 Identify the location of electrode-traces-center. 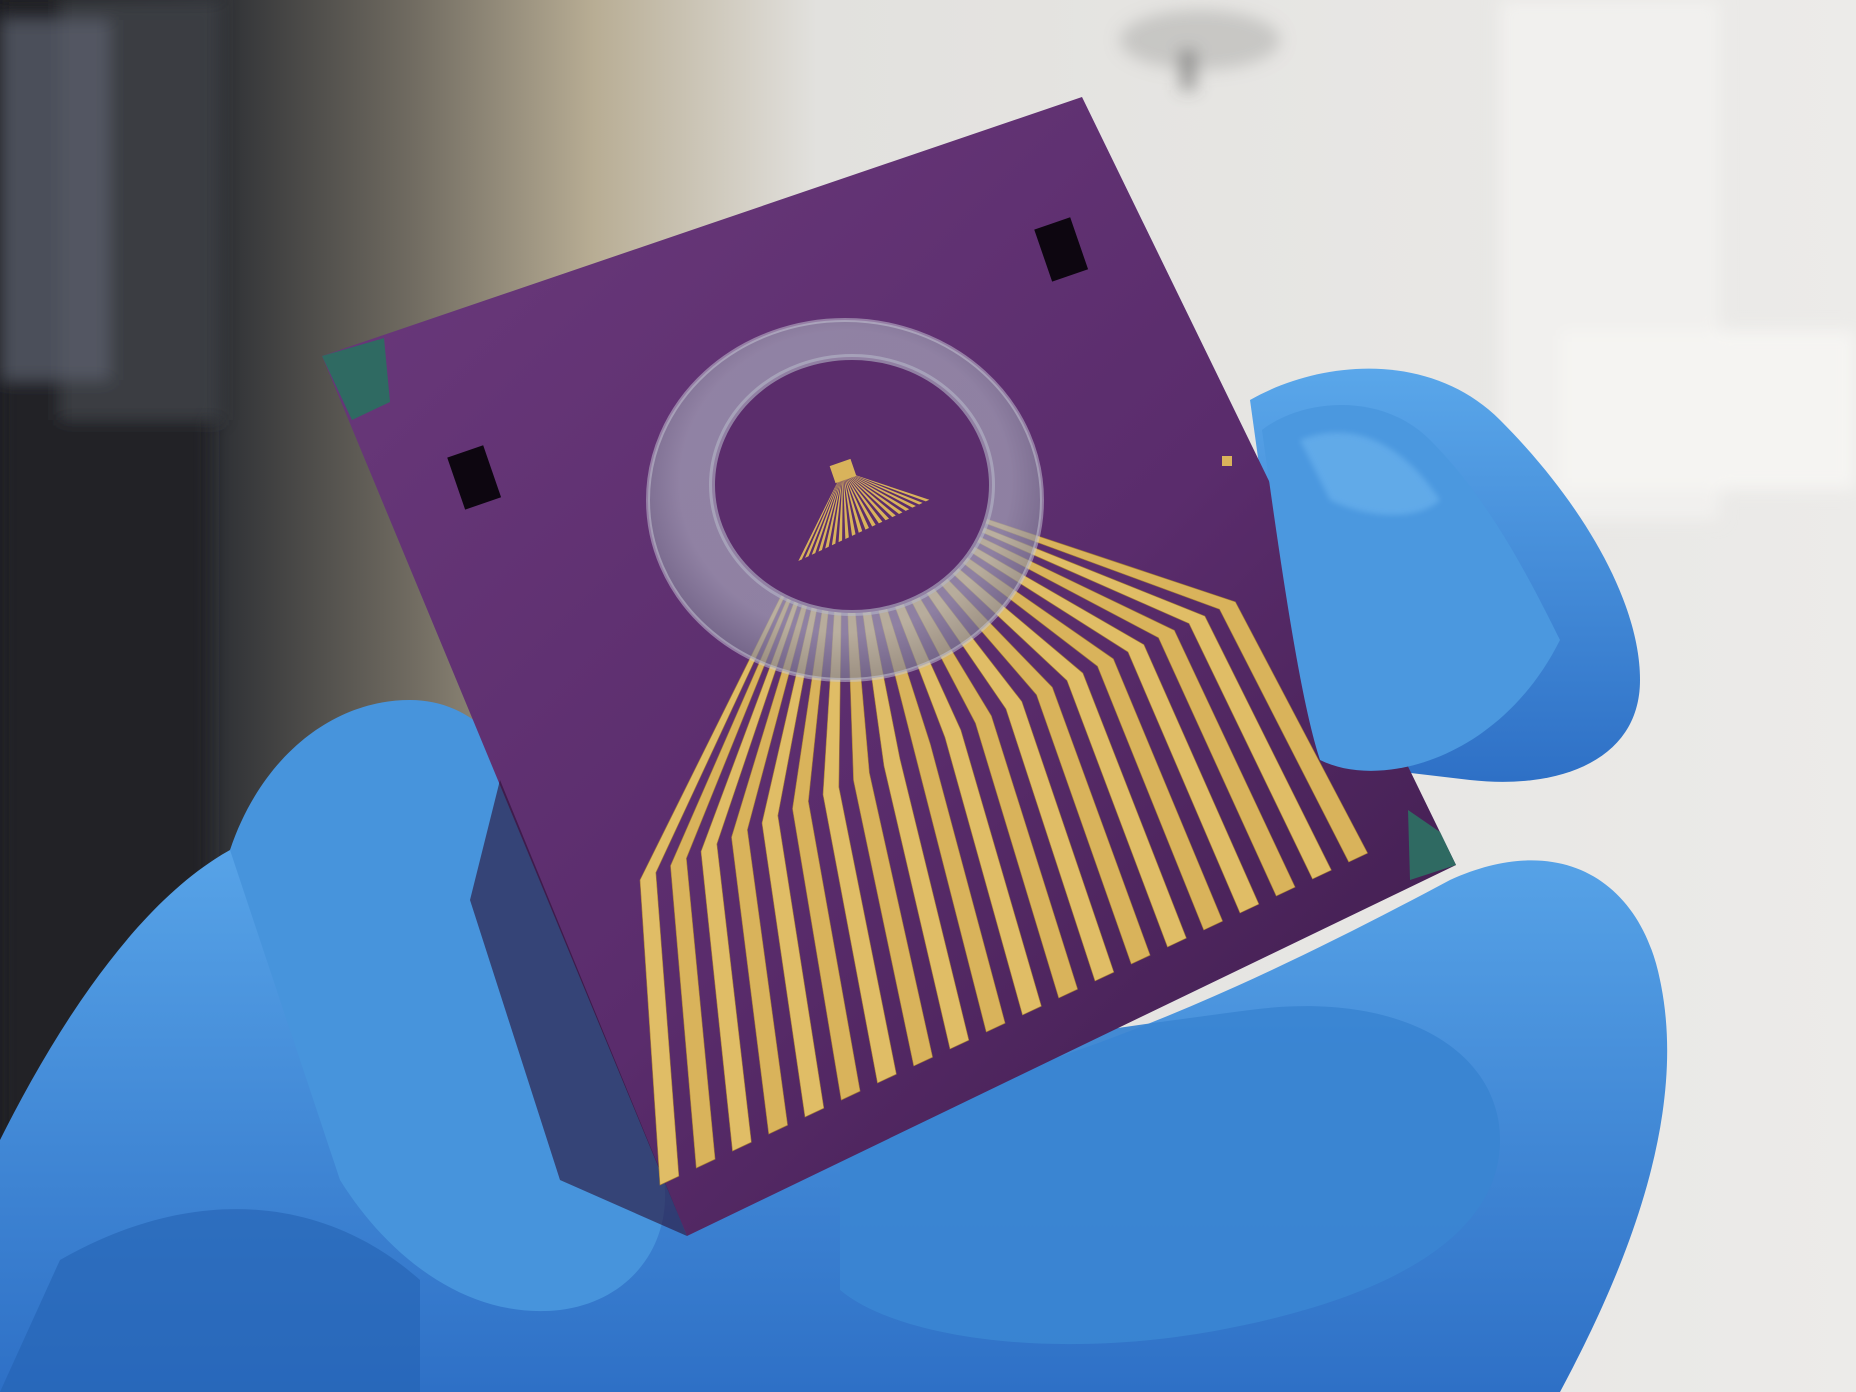
(864, 516).